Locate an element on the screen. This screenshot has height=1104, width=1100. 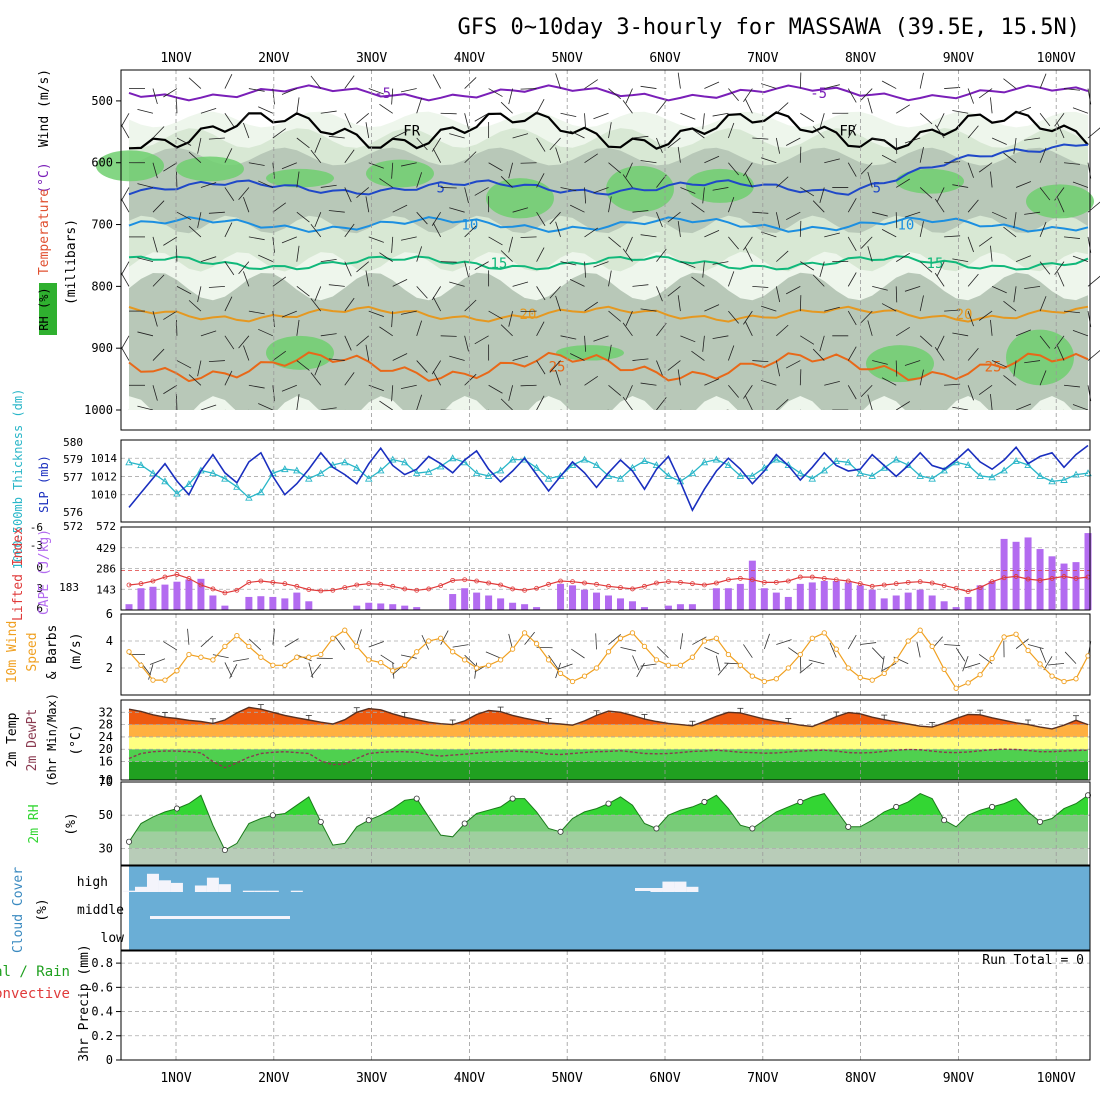
minmax-label: (6hr Min/Max) is located at coordinates (52, 740).